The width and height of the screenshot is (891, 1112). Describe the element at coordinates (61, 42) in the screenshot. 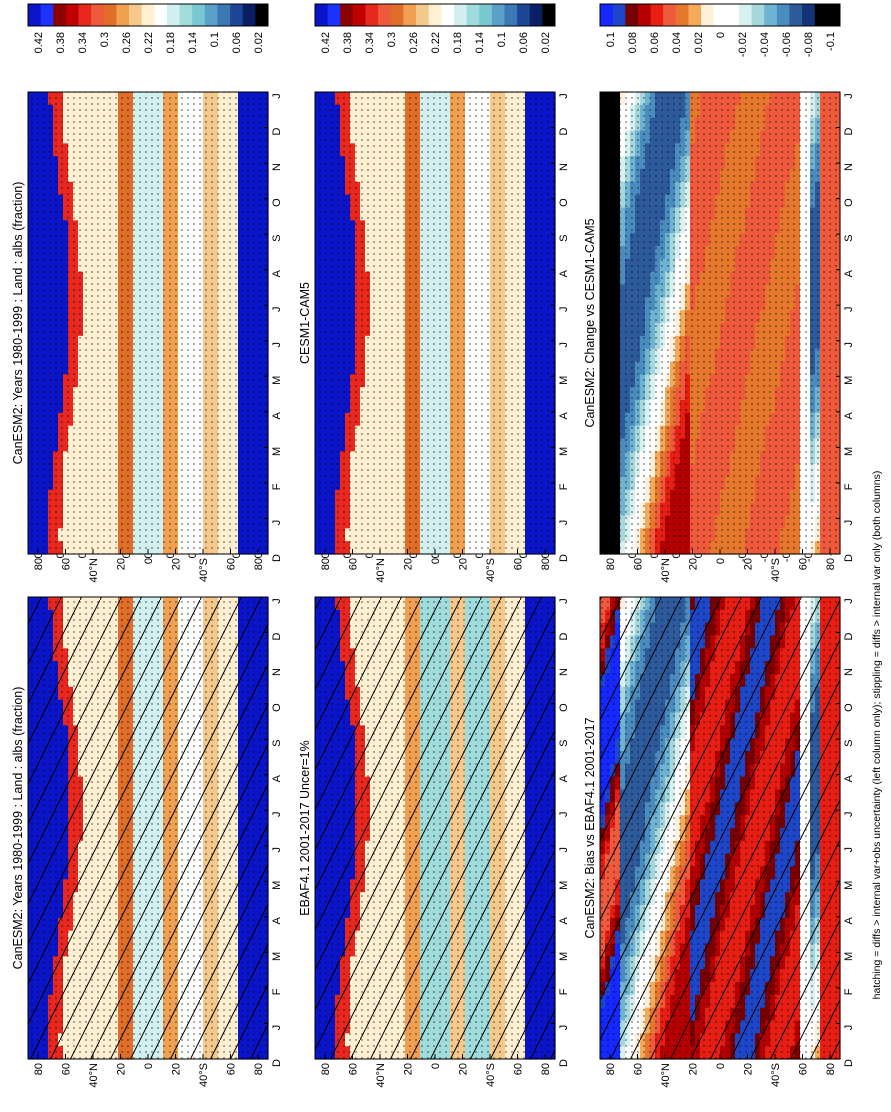

I see `colorbar-tick-label: 0.38` at that location.